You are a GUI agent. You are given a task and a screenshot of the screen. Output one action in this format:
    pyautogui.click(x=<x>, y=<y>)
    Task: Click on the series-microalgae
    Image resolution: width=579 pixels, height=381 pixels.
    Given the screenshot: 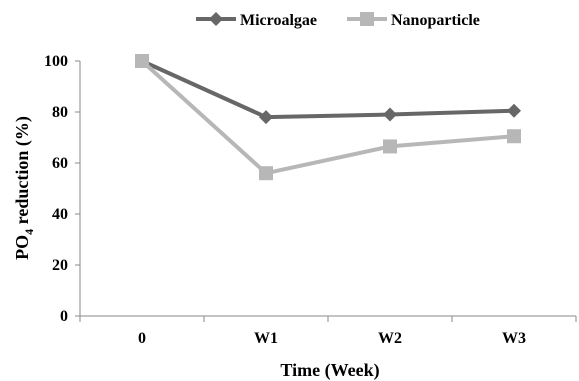 What is the action you would take?
    pyautogui.click(x=328, y=89)
    